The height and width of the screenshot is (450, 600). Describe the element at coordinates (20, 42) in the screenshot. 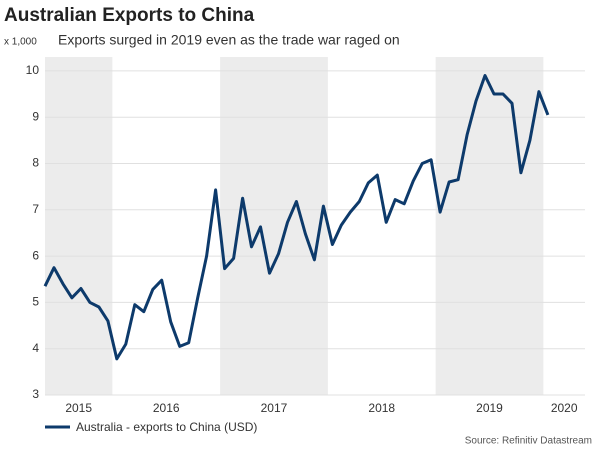

I see `y-unit-label: x 1,000` at that location.